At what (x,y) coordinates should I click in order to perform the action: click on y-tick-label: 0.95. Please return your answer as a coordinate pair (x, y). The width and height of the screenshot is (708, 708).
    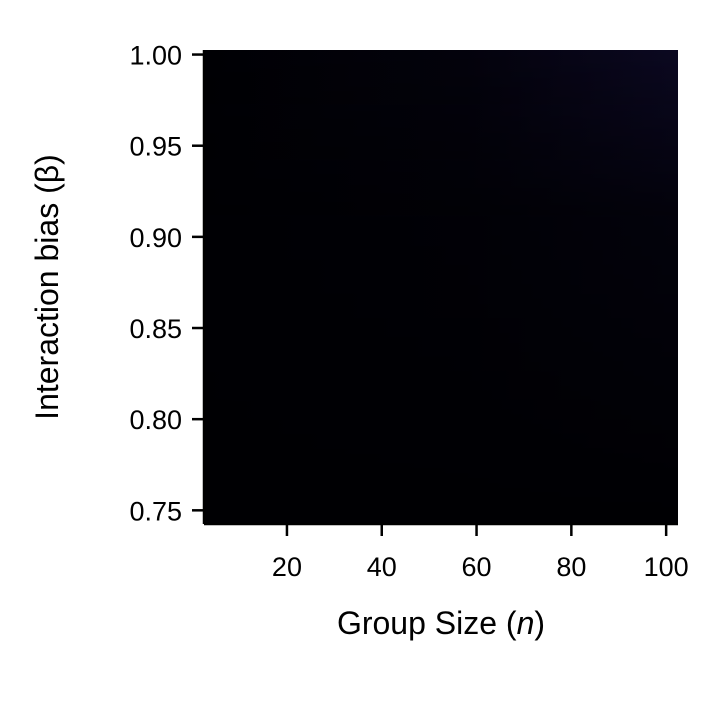
    Looking at the image, I should click on (155, 147).